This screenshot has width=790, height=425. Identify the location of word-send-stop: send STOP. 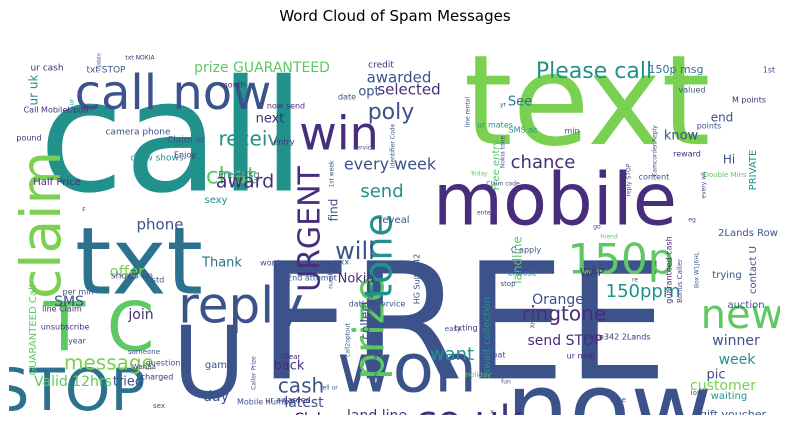
(564, 341).